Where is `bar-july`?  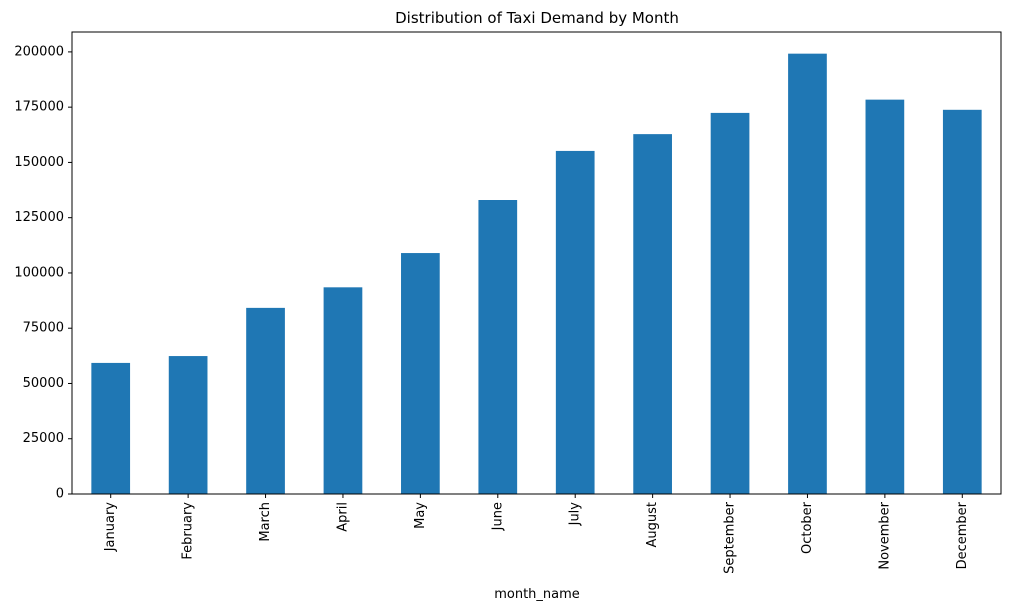
bar-july is located at coordinates (575, 322).